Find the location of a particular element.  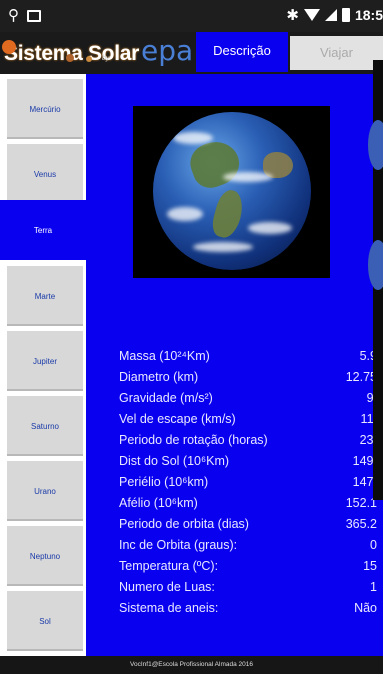

property-row: Sistema de aneis: Não is located at coordinates (248, 608).